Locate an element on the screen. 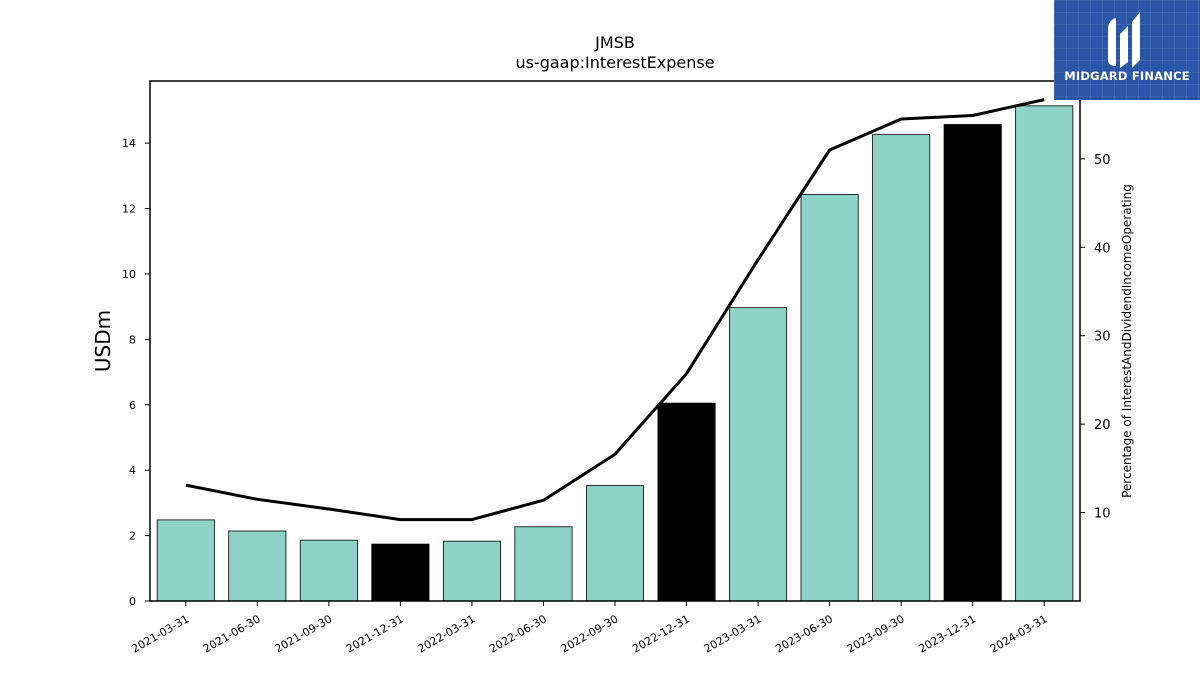 This screenshot has height=675, width=1200. y-axis-right: 10 20 30 40 50 is located at coordinates (1095, 337).